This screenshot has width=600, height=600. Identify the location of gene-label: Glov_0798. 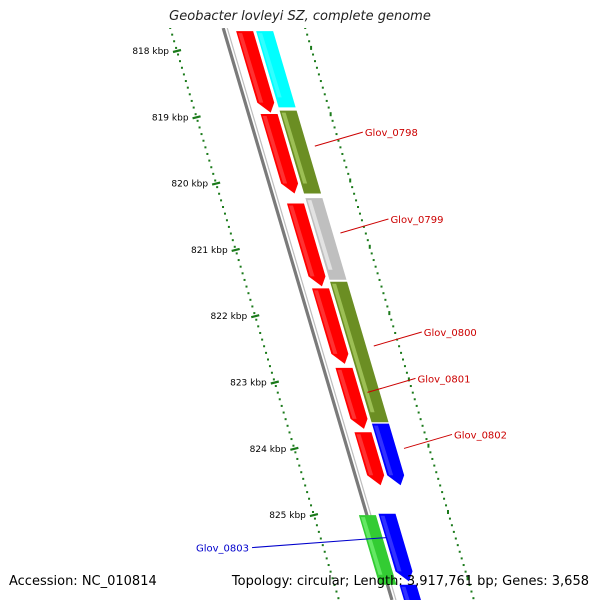
(391, 133).